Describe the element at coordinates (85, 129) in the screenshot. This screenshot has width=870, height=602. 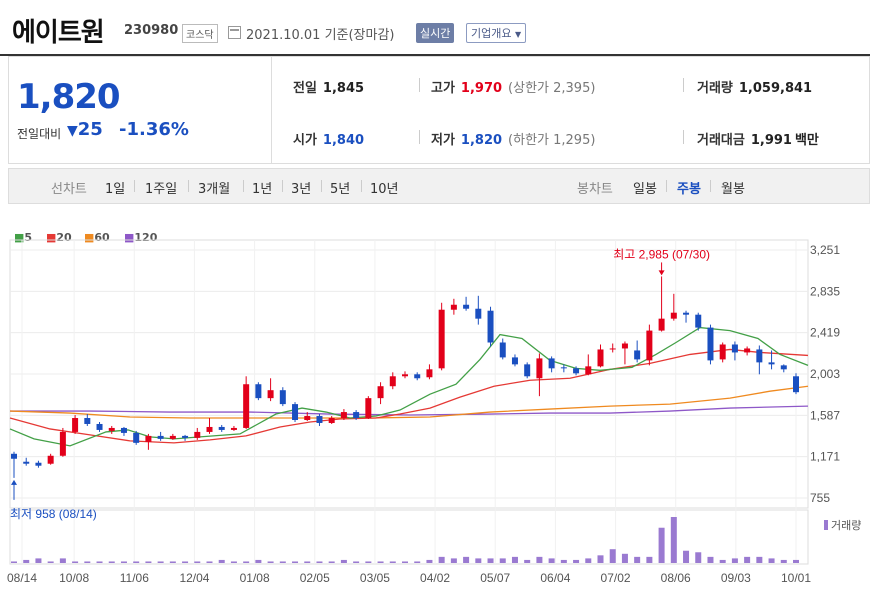
I see `price-change: ▼25` at that location.